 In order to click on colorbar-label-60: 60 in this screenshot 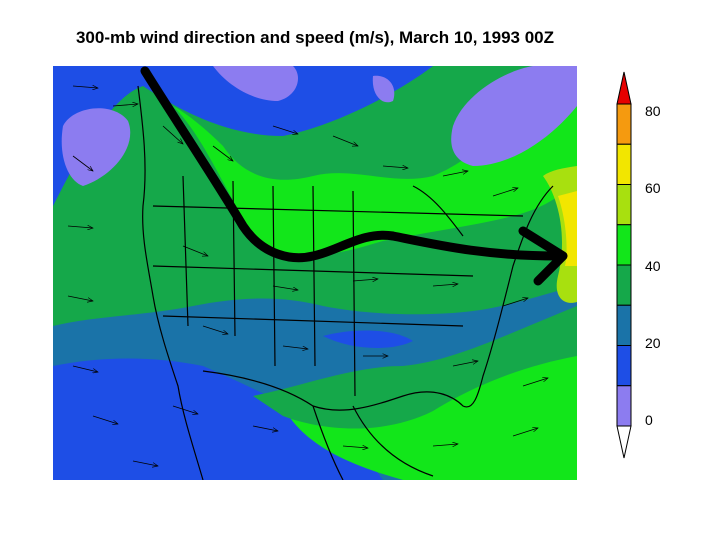, I will do `click(653, 188)`.